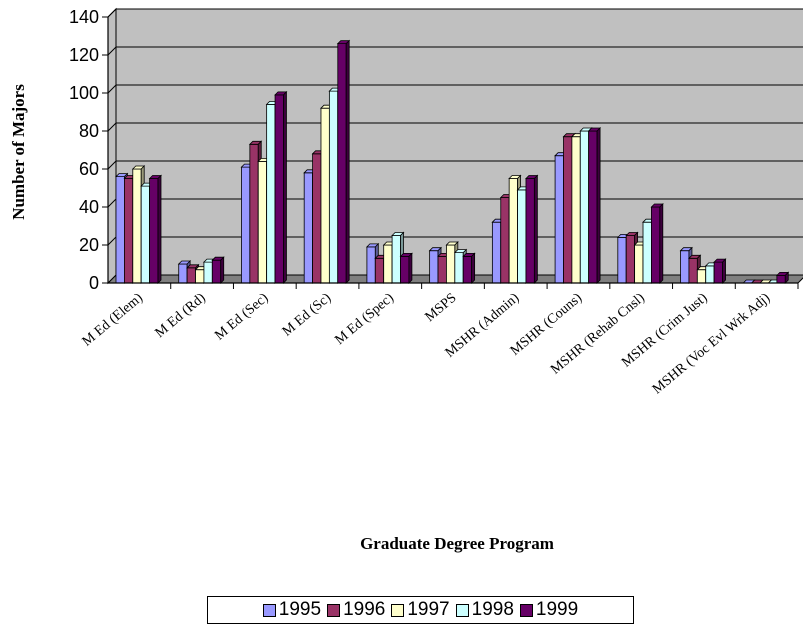 Image resolution: width=803 pixels, height=627 pixels. Describe the element at coordinates (94, 283) in the screenshot. I see `y-tick-label: 0` at that location.